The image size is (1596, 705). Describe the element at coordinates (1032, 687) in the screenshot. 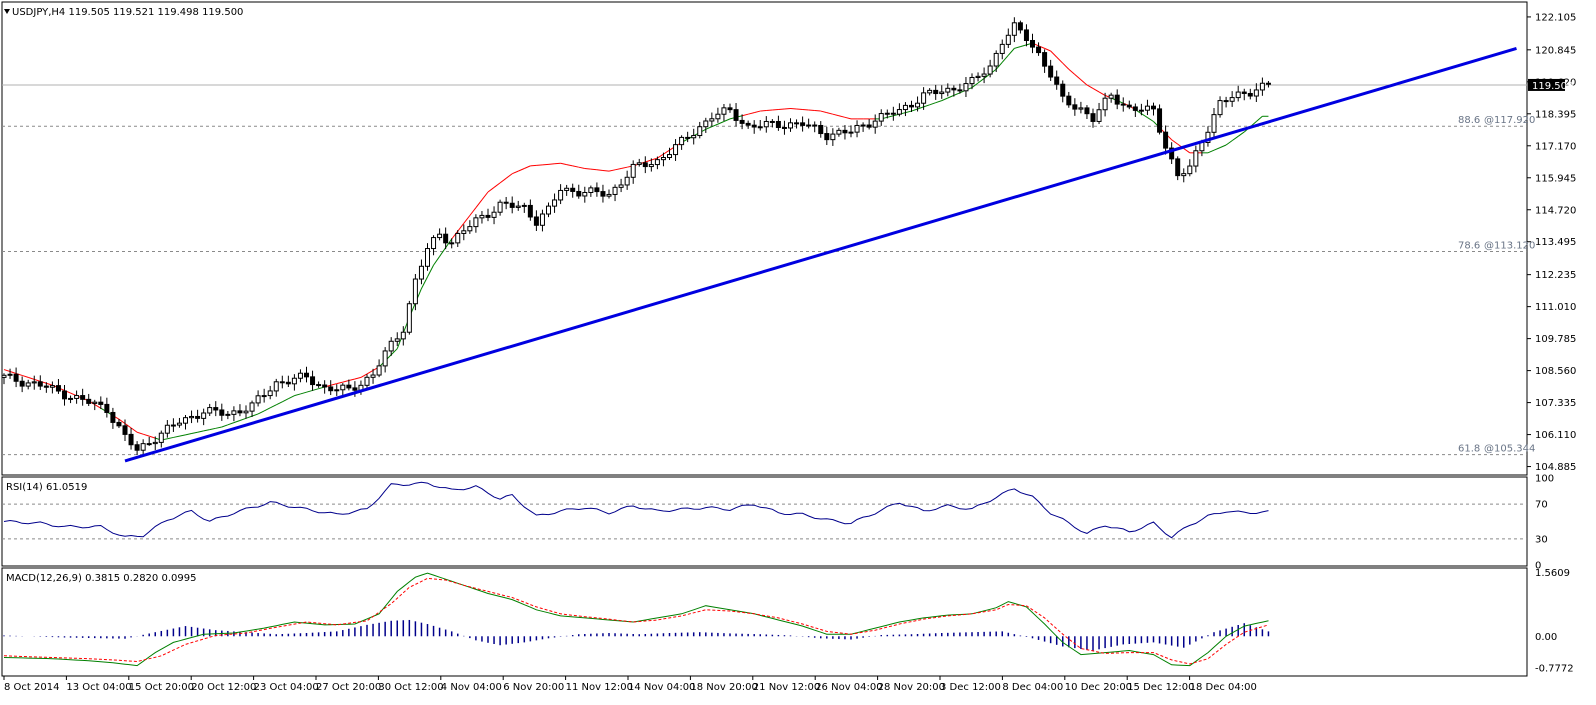

I see `time-axis-label: 8 Dec 04:00` at that location.